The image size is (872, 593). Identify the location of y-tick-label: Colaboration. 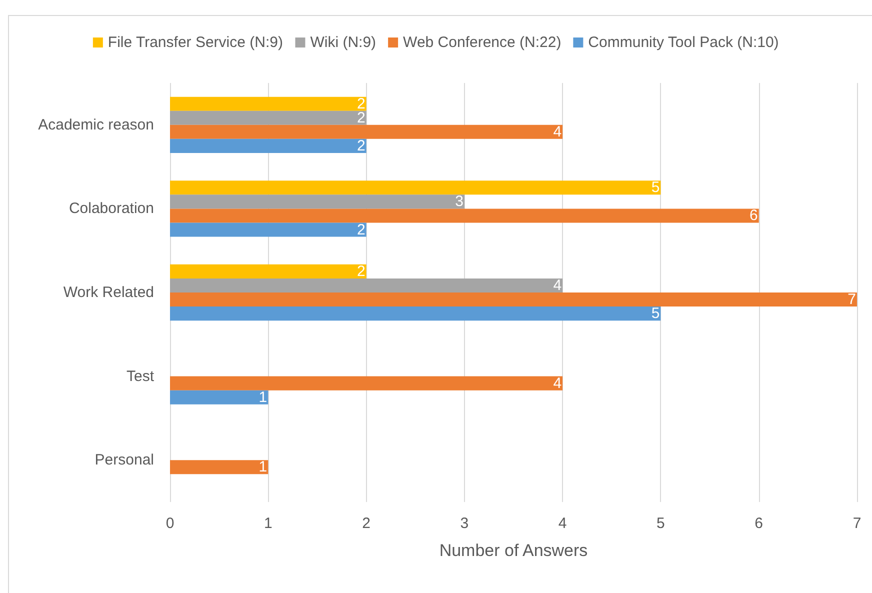
(111, 209).